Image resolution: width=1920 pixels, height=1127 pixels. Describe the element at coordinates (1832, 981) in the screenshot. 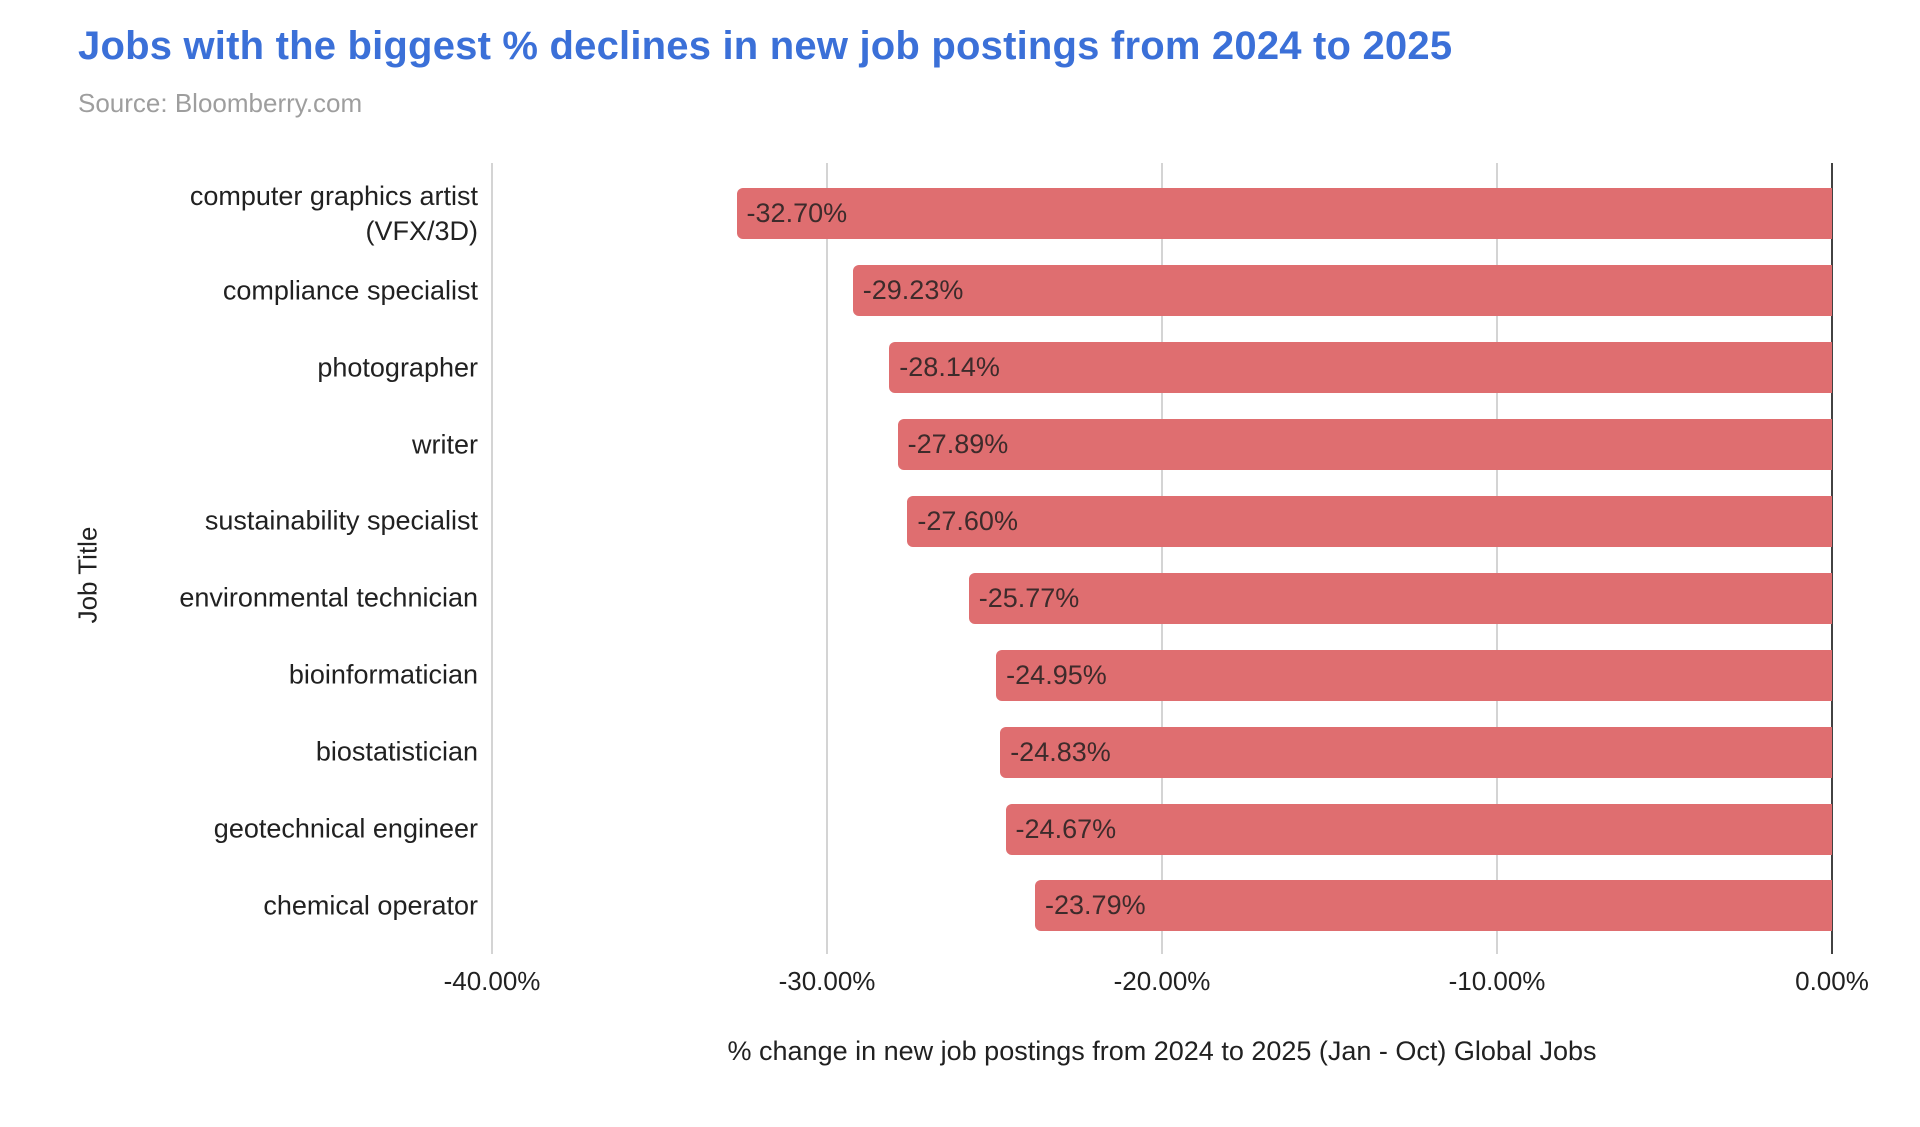

I see `x-tick-label: 0.00%` at that location.